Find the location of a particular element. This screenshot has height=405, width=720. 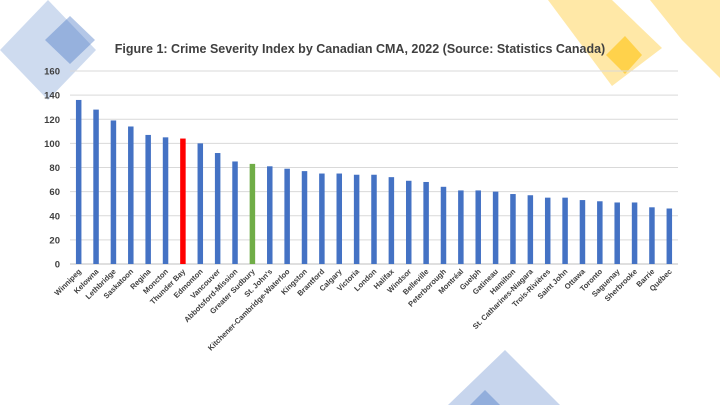

bar-kingston is located at coordinates (304, 217).